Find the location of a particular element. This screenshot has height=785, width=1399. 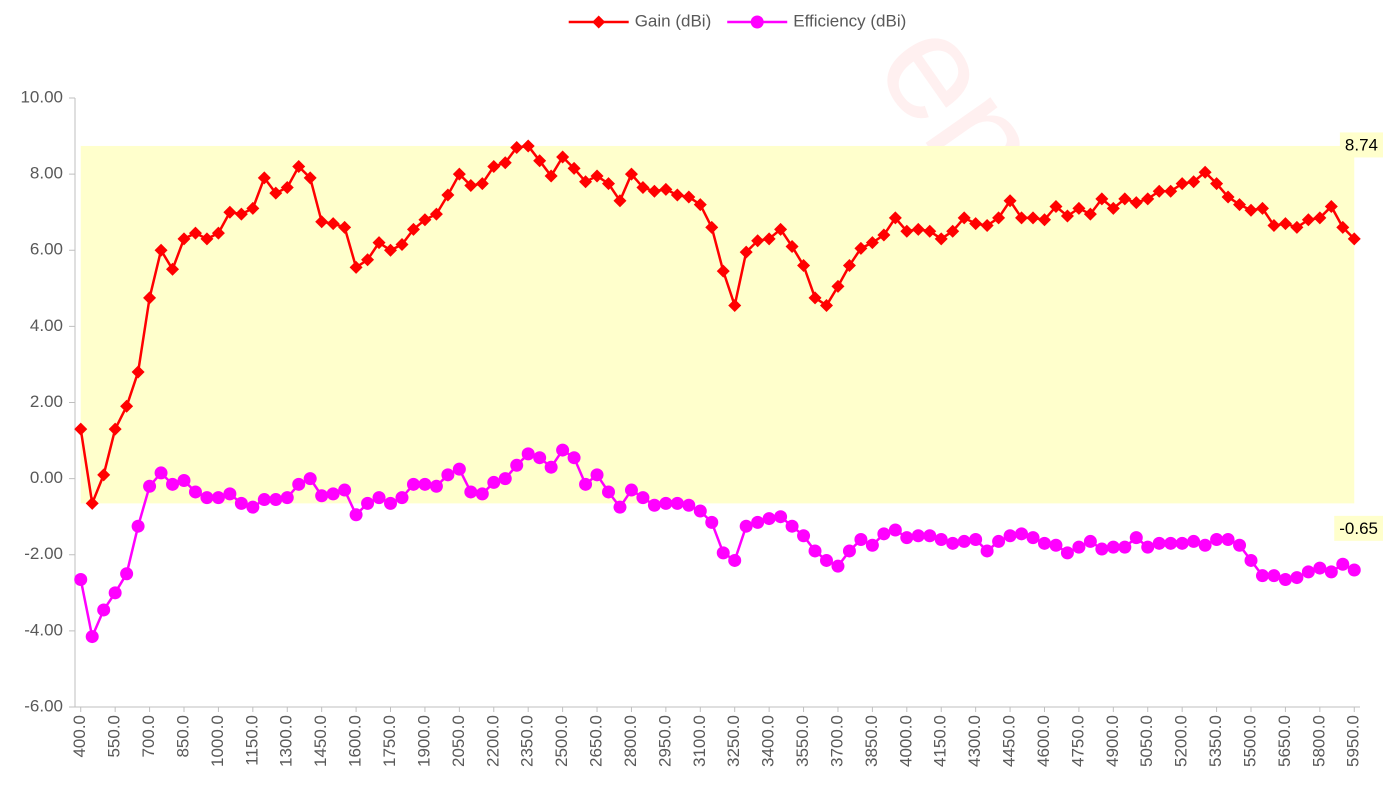

x-tick-label: 1900.0 is located at coordinates (423, 741).